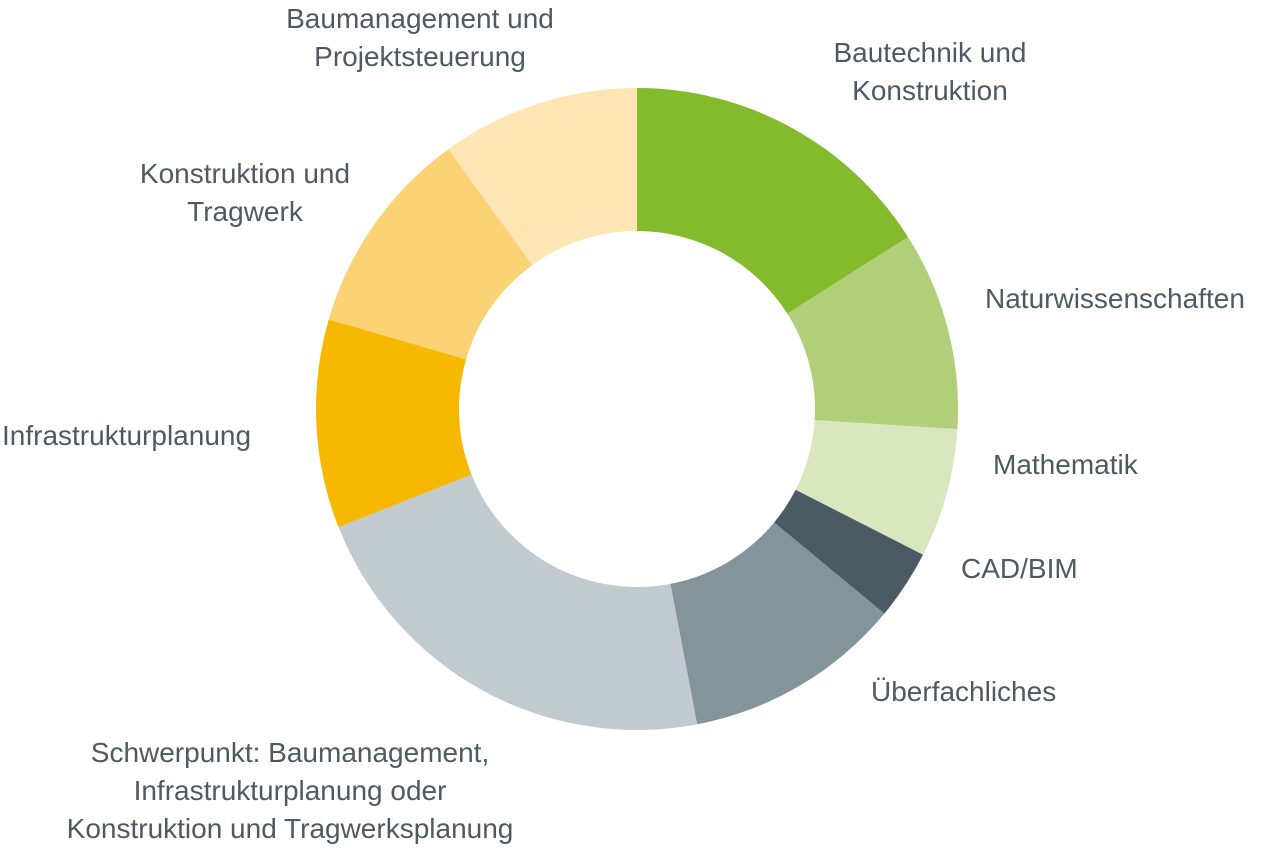 The image size is (1280, 852). What do you see at coordinates (245, 192) in the screenshot?
I see `label-konstruktion-und-tragwerk: Konstruktion und Tragwerk` at bounding box center [245, 192].